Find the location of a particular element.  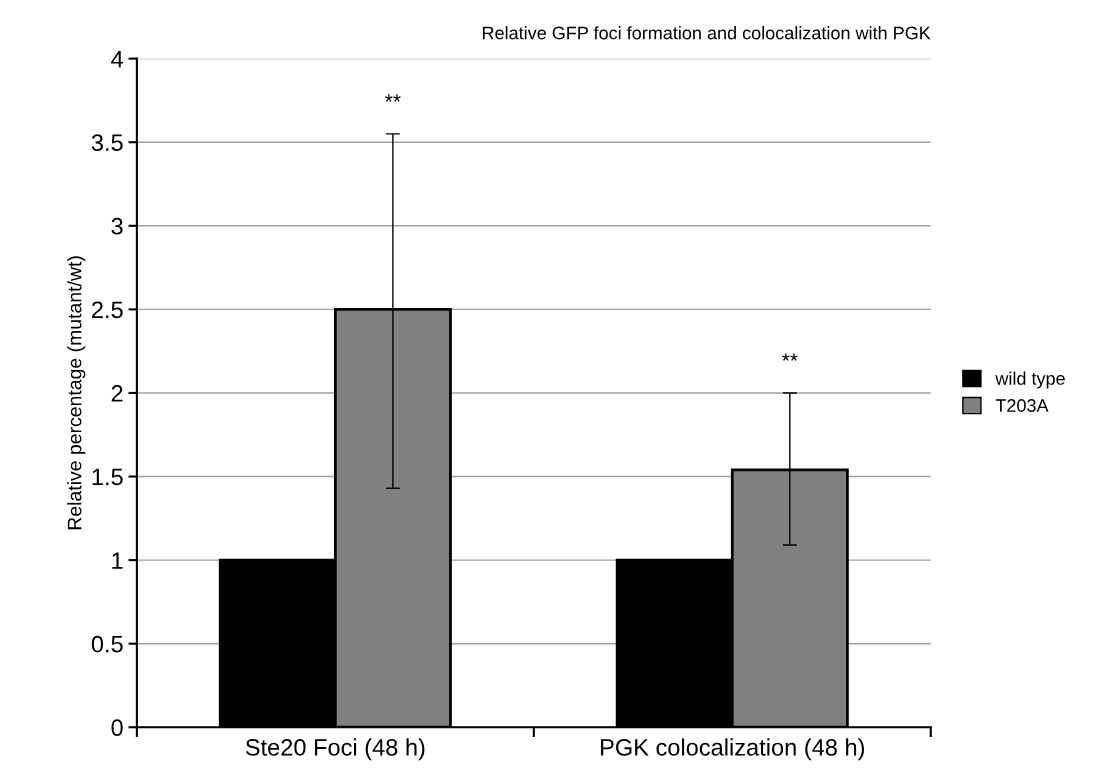

y-tick-label: 1.5 is located at coordinates (107, 477).